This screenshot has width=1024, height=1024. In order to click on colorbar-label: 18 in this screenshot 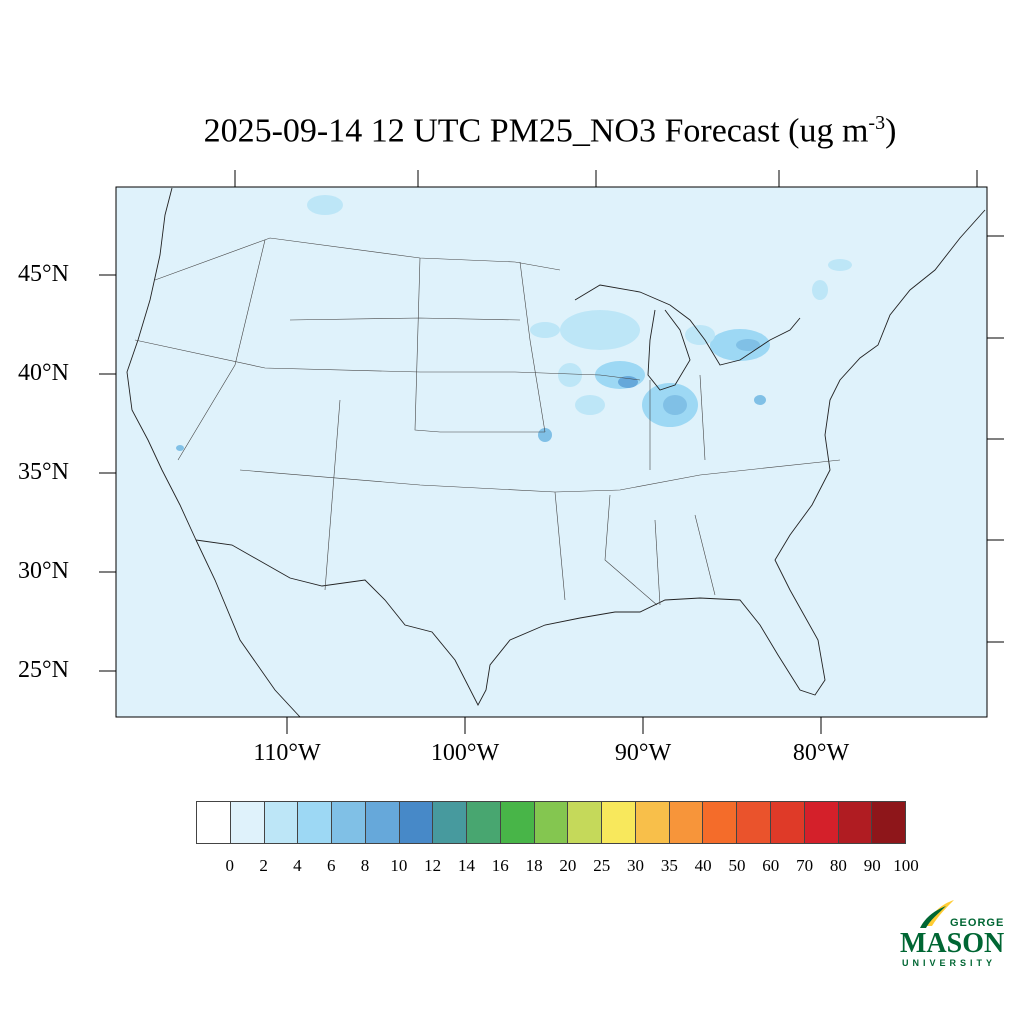, I will do `click(534, 865)`.